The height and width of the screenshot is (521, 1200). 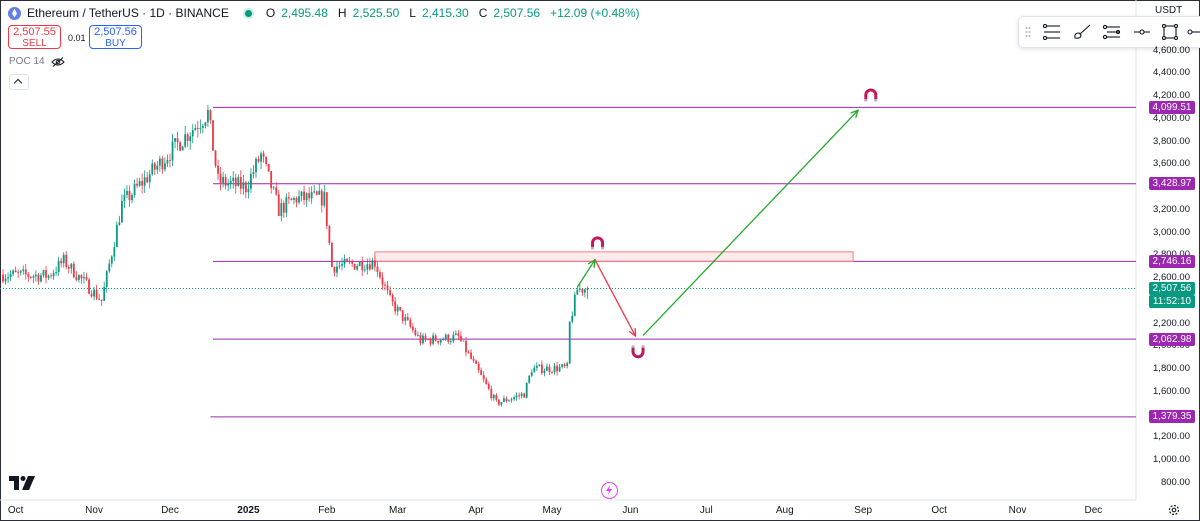 I want to click on time-tick-label: Dec, so click(x=170, y=510).